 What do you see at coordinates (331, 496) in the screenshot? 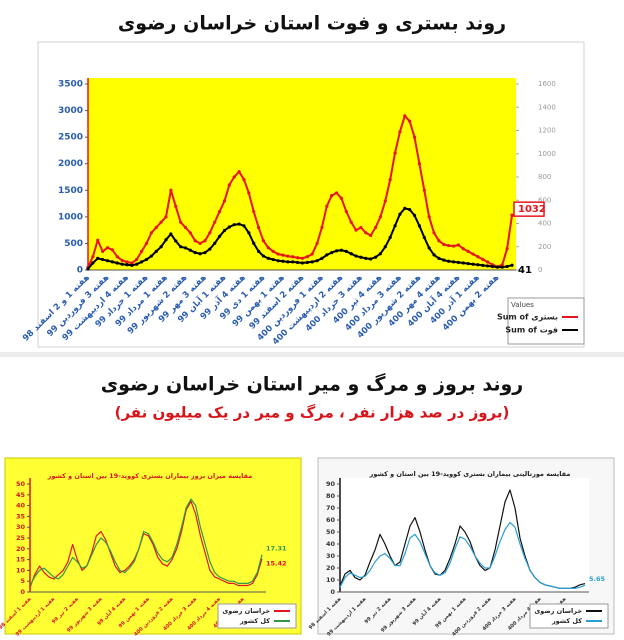
I see `y-tick-label: 80` at bounding box center [331, 496].